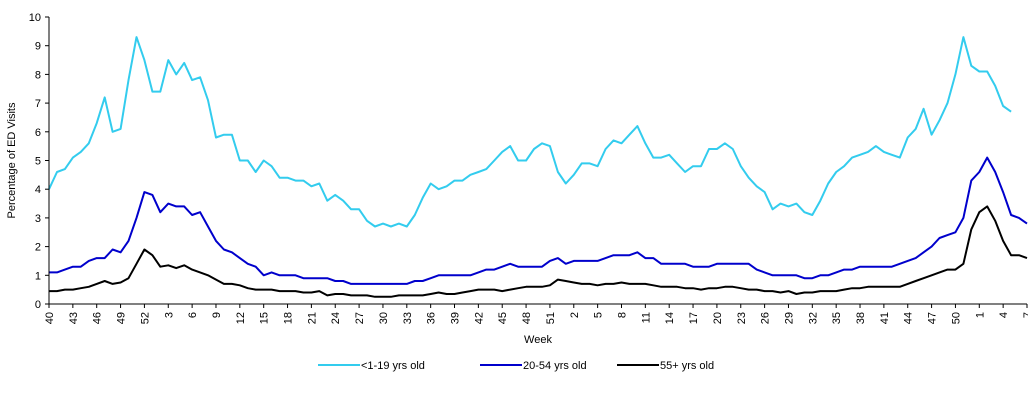 This screenshot has height=401, width=1028. I want to click on x-tick-label: 8, so click(622, 315).